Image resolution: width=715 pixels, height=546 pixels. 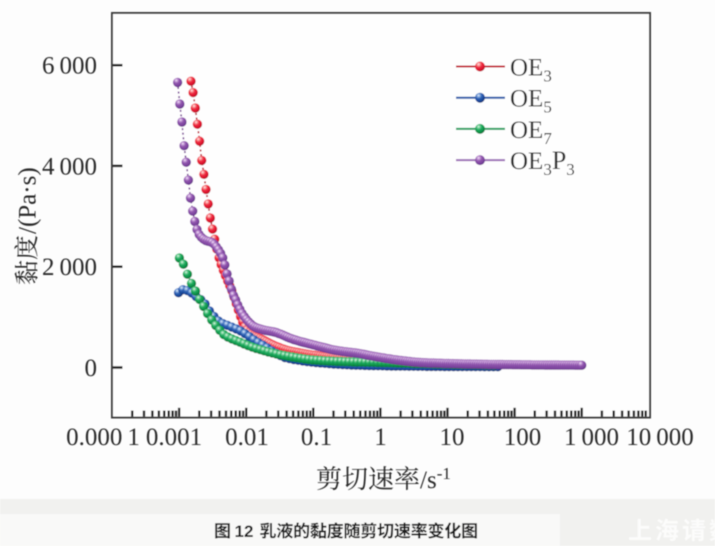 What do you see at coordinates (542, 162) in the screenshot?
I see `svg-text: OE3P3` at bounding box center [542, 162].